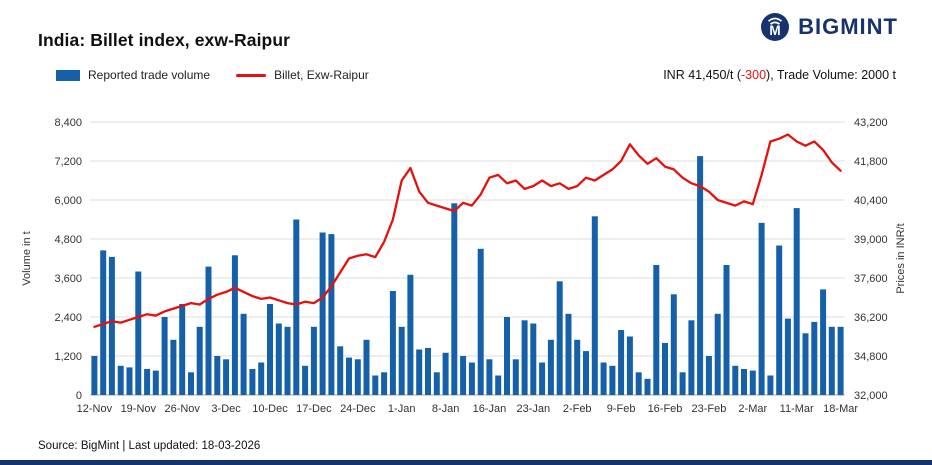  Describe the element at coordinates (402, 409) in the screenshot. I see `x-axis-tick: 1-Jan` at that location.